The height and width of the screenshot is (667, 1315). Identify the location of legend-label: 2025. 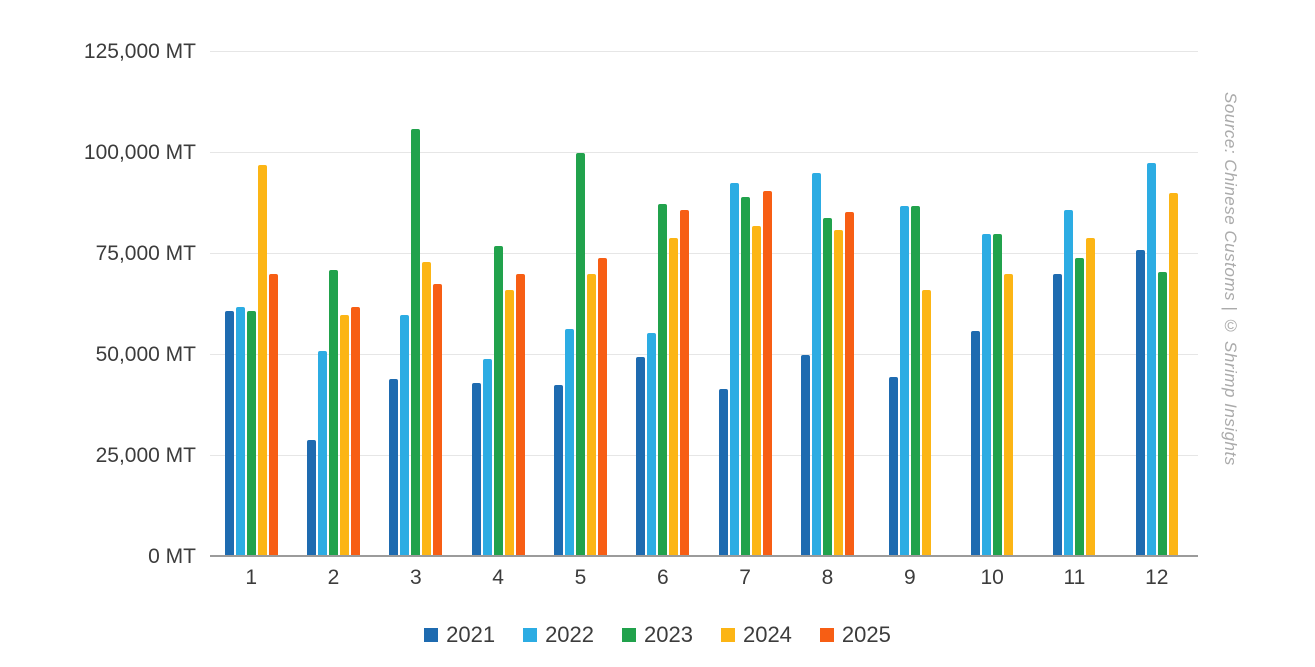
(866, 634).